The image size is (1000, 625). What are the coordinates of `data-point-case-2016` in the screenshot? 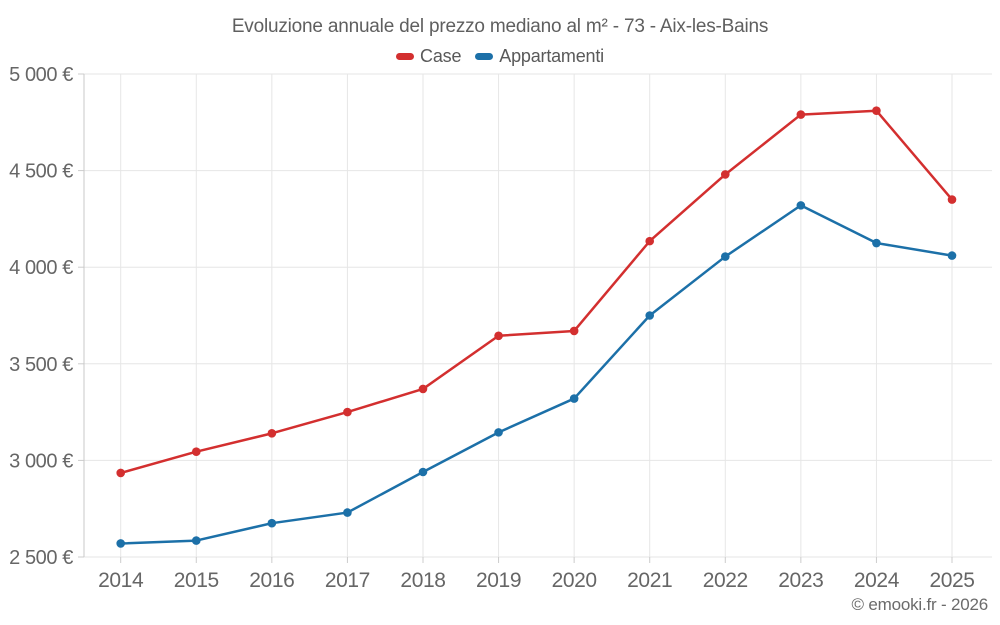 It's located at (272, 433).